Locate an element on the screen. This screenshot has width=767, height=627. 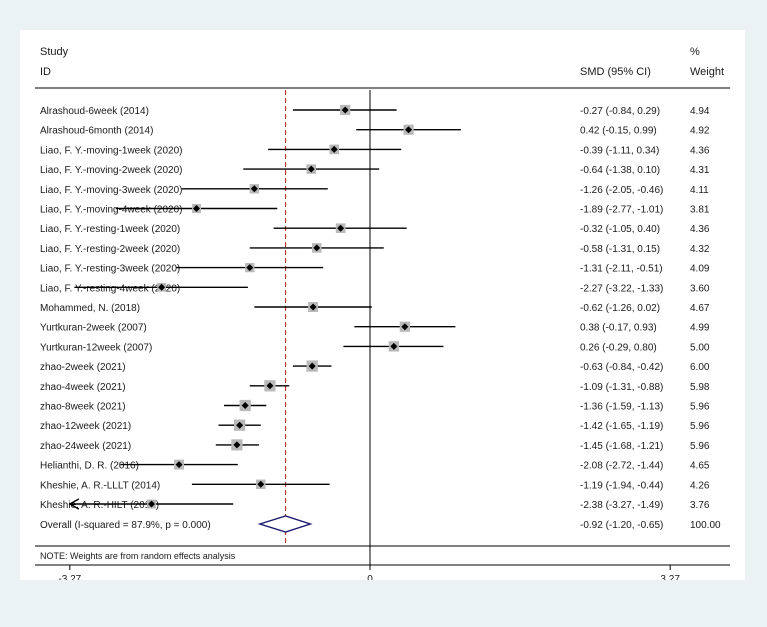
study-label: Mohammed, N. (2018) is located at coordinates (90, 308).